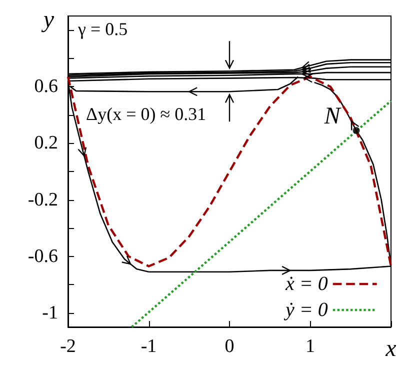 The height and width of the screenshot is (377, 411). I want to click on y-axis-title: y, so click(47, 20).